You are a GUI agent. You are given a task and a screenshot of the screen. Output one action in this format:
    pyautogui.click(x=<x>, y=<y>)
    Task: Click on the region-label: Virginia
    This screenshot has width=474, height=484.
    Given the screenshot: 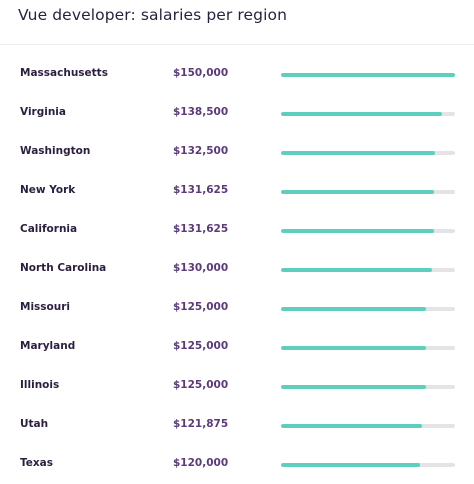 What is the action you would take?
    pyautogui.click(x=43, y=112)
    